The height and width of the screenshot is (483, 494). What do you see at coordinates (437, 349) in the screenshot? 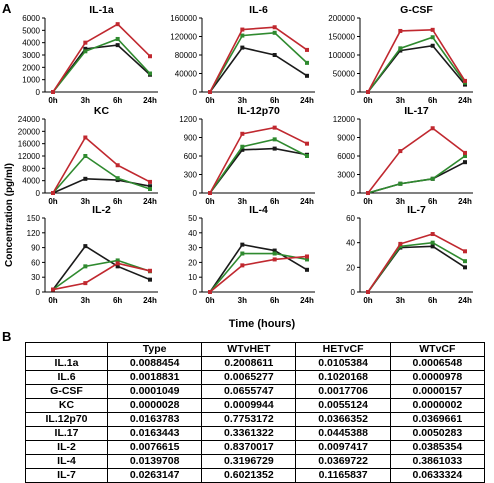
I see `header-wtvcf: WTvCF` at bounding box center [437, 349].